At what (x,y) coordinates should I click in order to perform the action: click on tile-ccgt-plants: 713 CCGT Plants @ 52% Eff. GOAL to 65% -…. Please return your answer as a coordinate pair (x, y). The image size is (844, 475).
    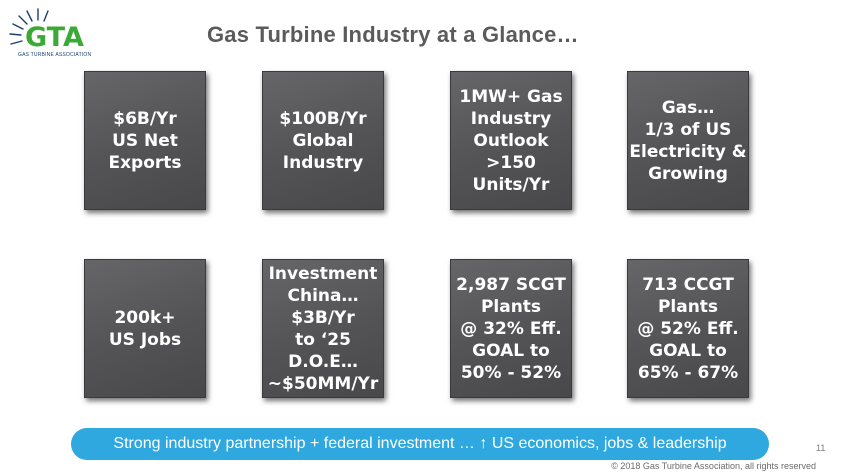
    Looking at the image, I should click on (688, 328).